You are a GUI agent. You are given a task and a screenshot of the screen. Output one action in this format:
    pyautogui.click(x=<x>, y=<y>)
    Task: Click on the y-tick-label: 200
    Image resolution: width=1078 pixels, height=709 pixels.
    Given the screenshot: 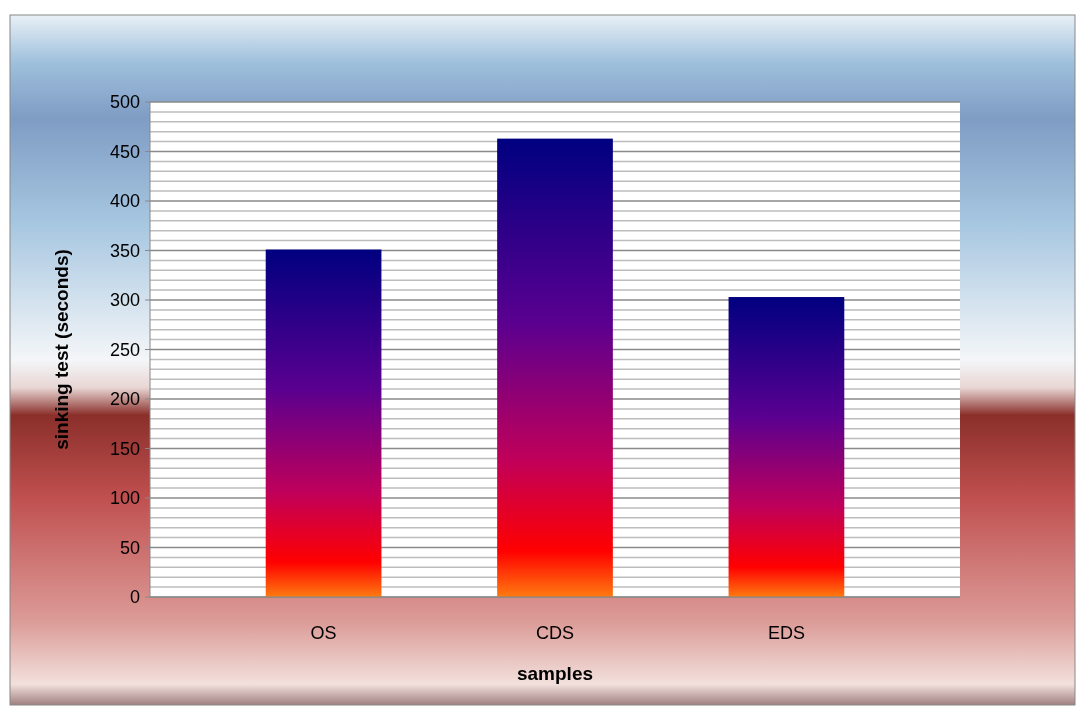 What is the action you would take?
    pyautogui.click(x=124, y=399)
    